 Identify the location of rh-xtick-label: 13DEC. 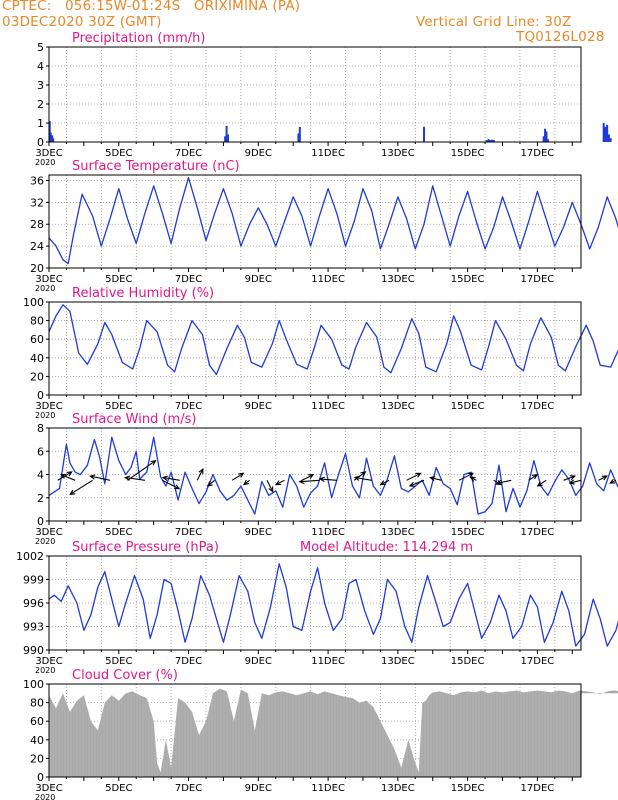
(398, 406).